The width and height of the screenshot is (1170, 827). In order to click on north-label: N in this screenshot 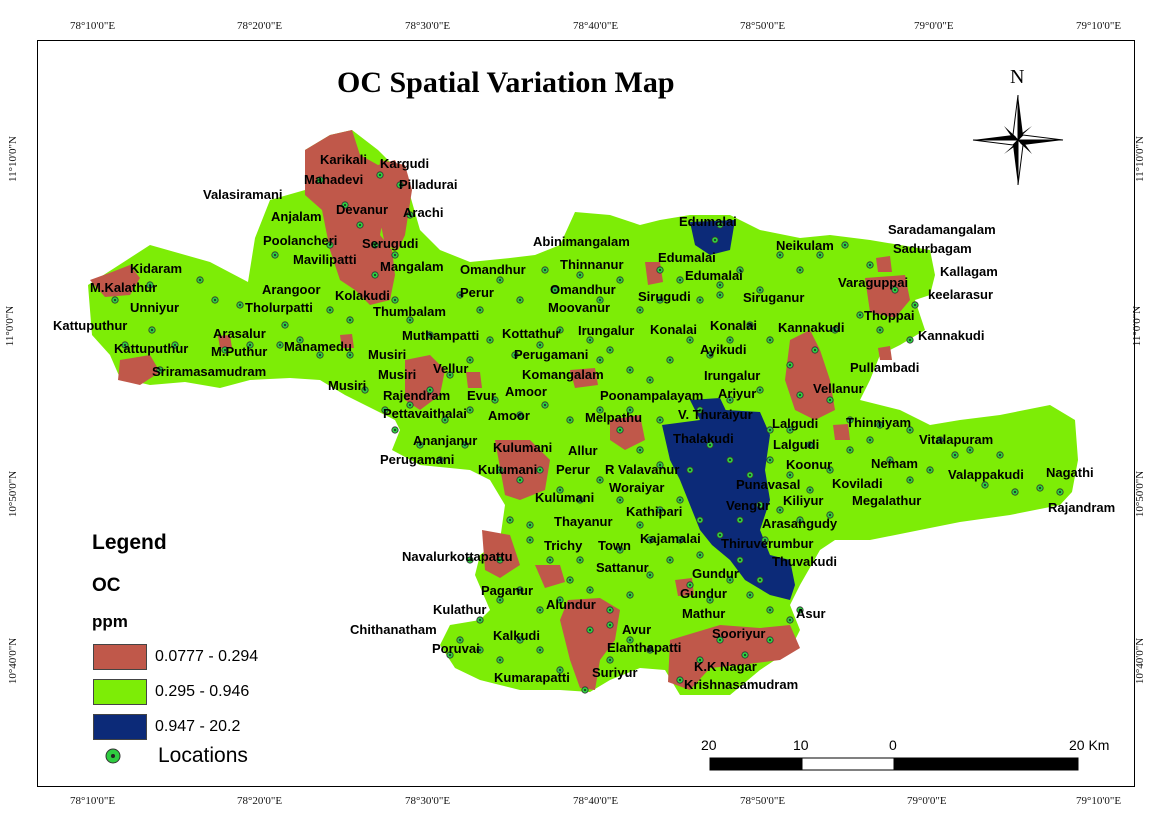, I will do `click(1017, 77)`.